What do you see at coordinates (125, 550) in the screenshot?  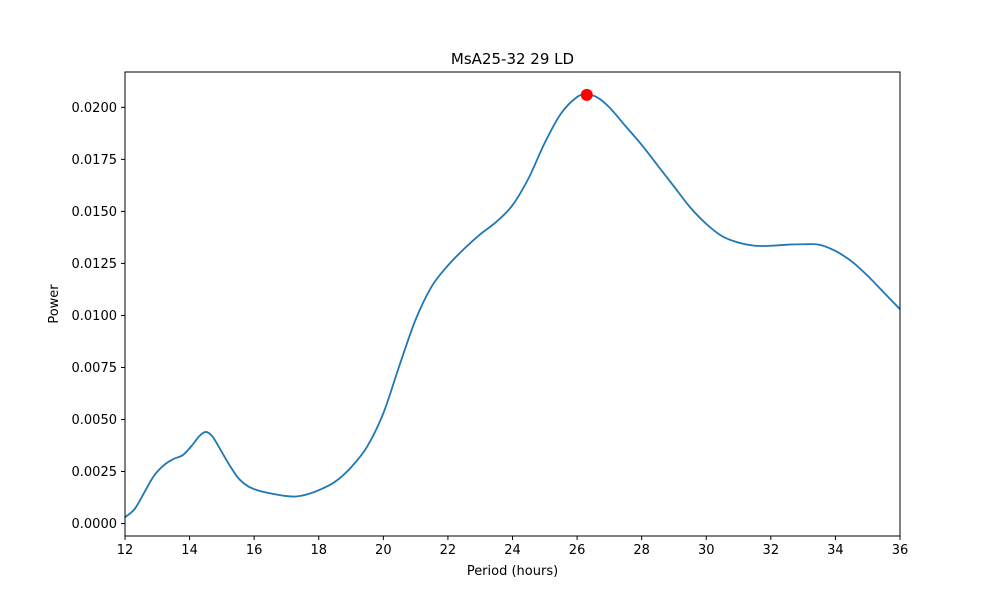 I see `x-tick-label: 12` at bounding box center [125, 550].